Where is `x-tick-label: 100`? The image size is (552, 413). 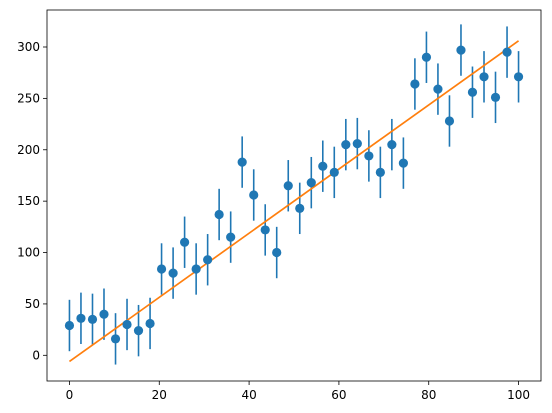
x-tick-label: 100 is located at coordinates (518, 395).